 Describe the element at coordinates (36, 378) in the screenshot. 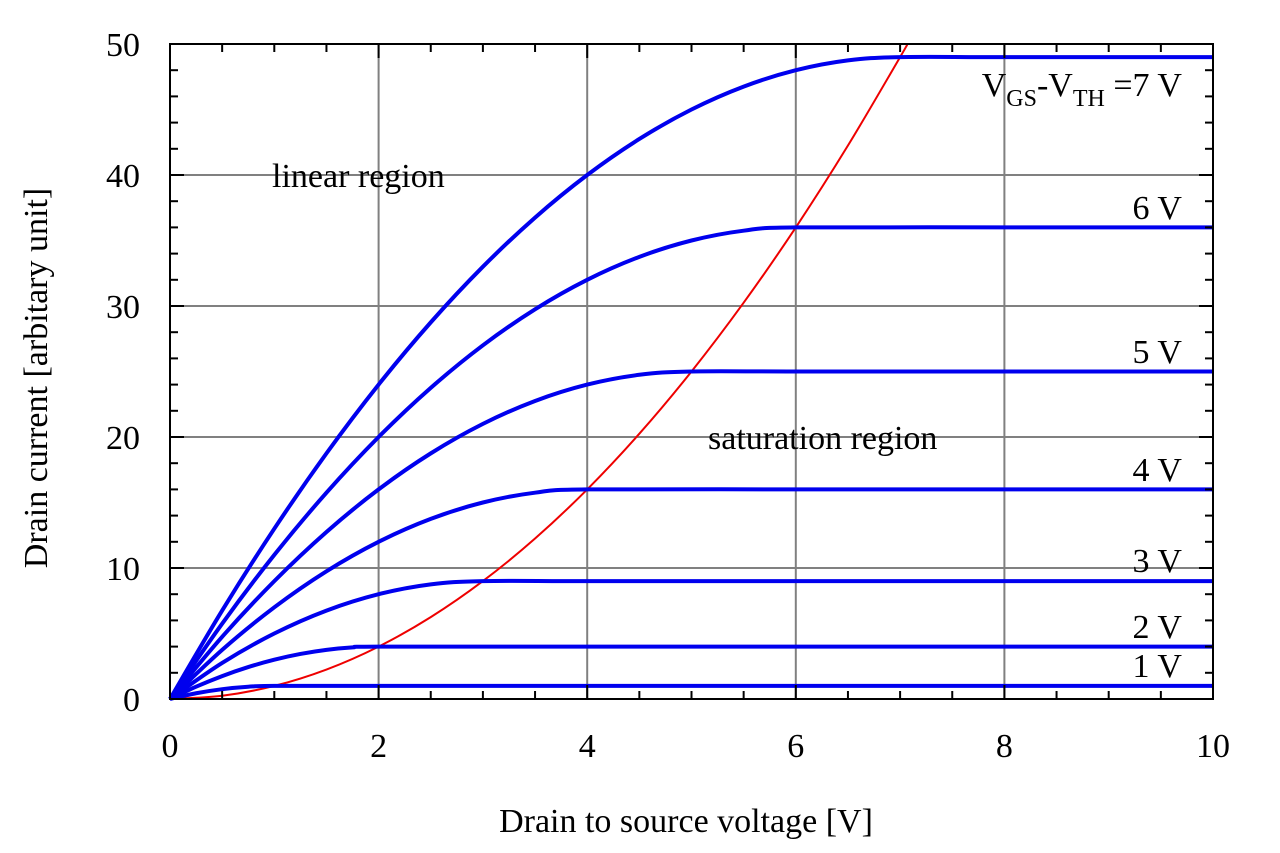

I see `y-axis-title: Drain current [arbitary unit]` at that location.